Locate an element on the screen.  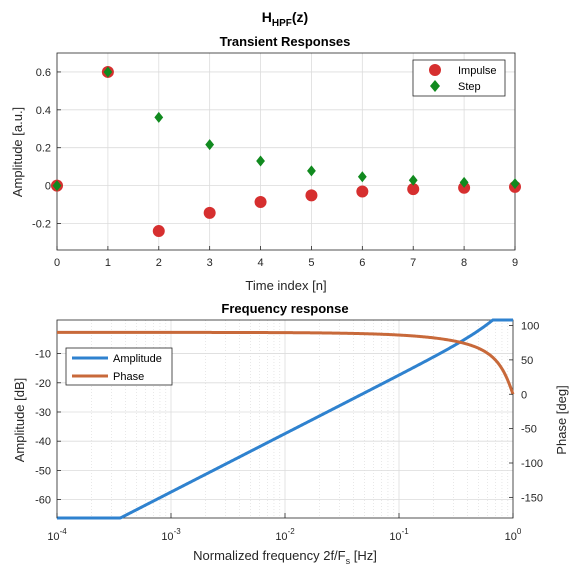
transient-x-tick-label: 7 is located at coordinates (413, 263).